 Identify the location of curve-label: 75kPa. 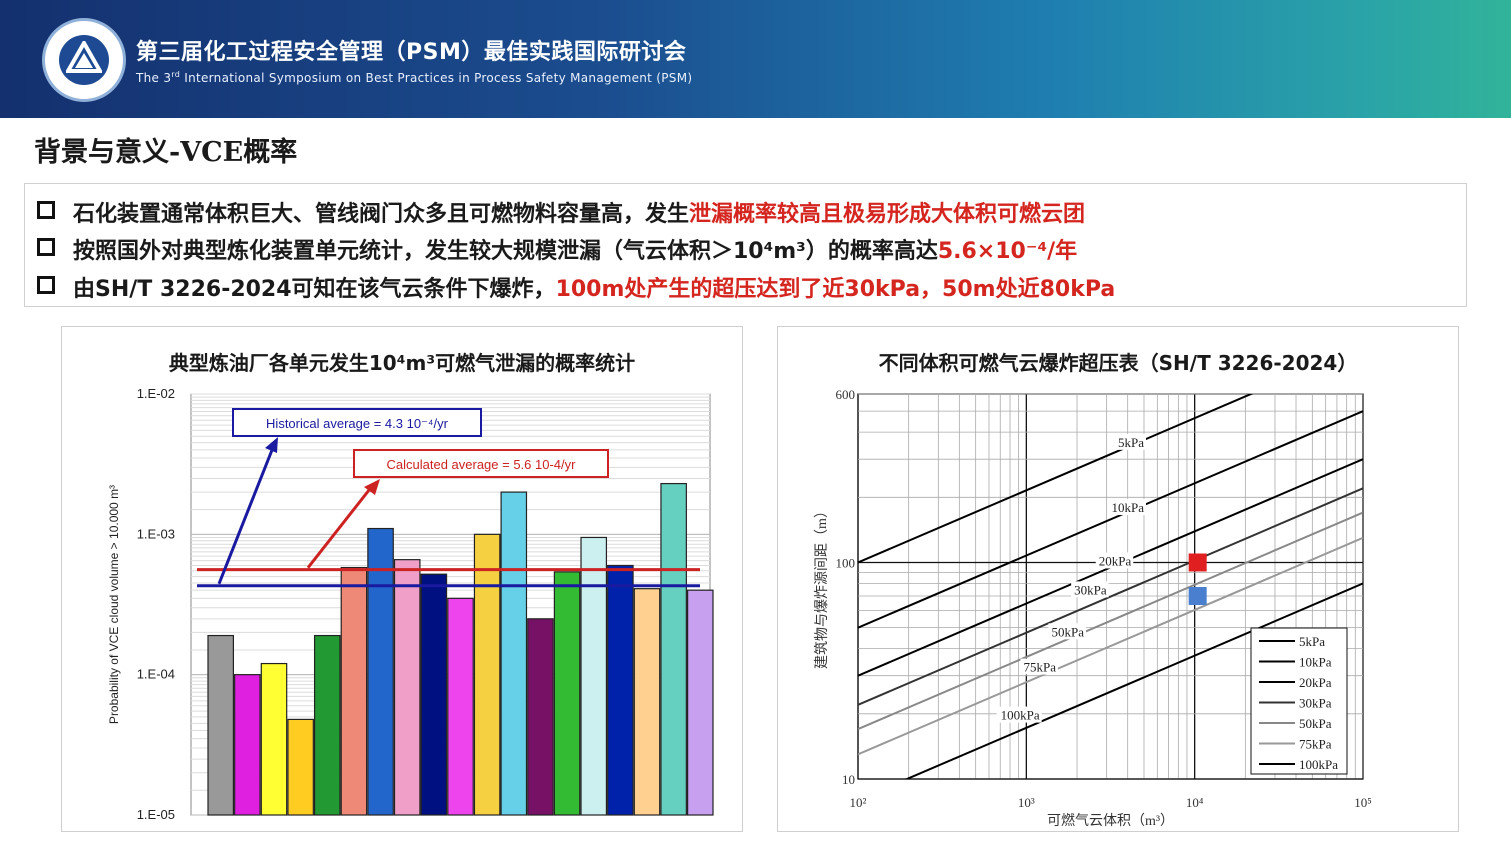
(1039, 667).